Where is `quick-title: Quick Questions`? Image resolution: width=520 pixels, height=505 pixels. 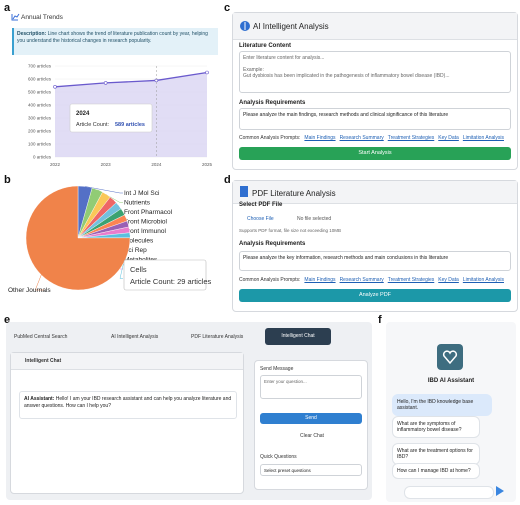
quick-title: Quick Questions is located at coordinates (278, 457).